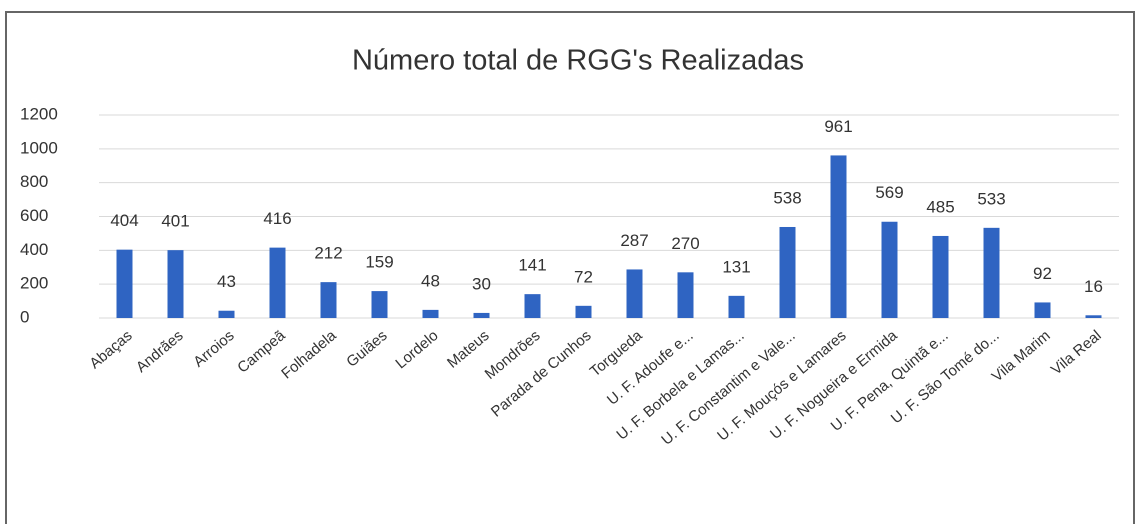 This screenshot has width=1136, height=524. Describe the element at coordinates (124, 220) in the screenshot. I see `data-label: 404` at that location.